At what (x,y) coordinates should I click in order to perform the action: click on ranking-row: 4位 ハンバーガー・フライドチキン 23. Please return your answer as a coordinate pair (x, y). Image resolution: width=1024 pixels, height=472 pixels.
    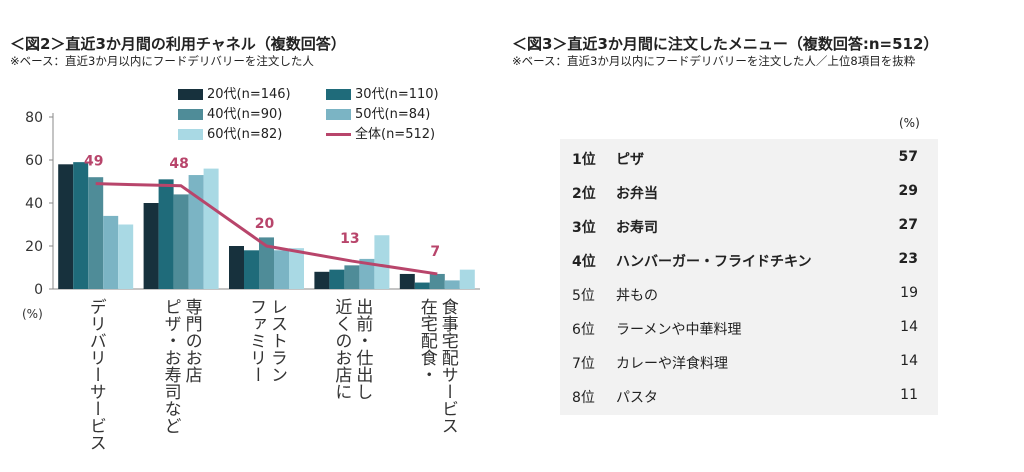
    Looking at the image, I should click on (749, 260).